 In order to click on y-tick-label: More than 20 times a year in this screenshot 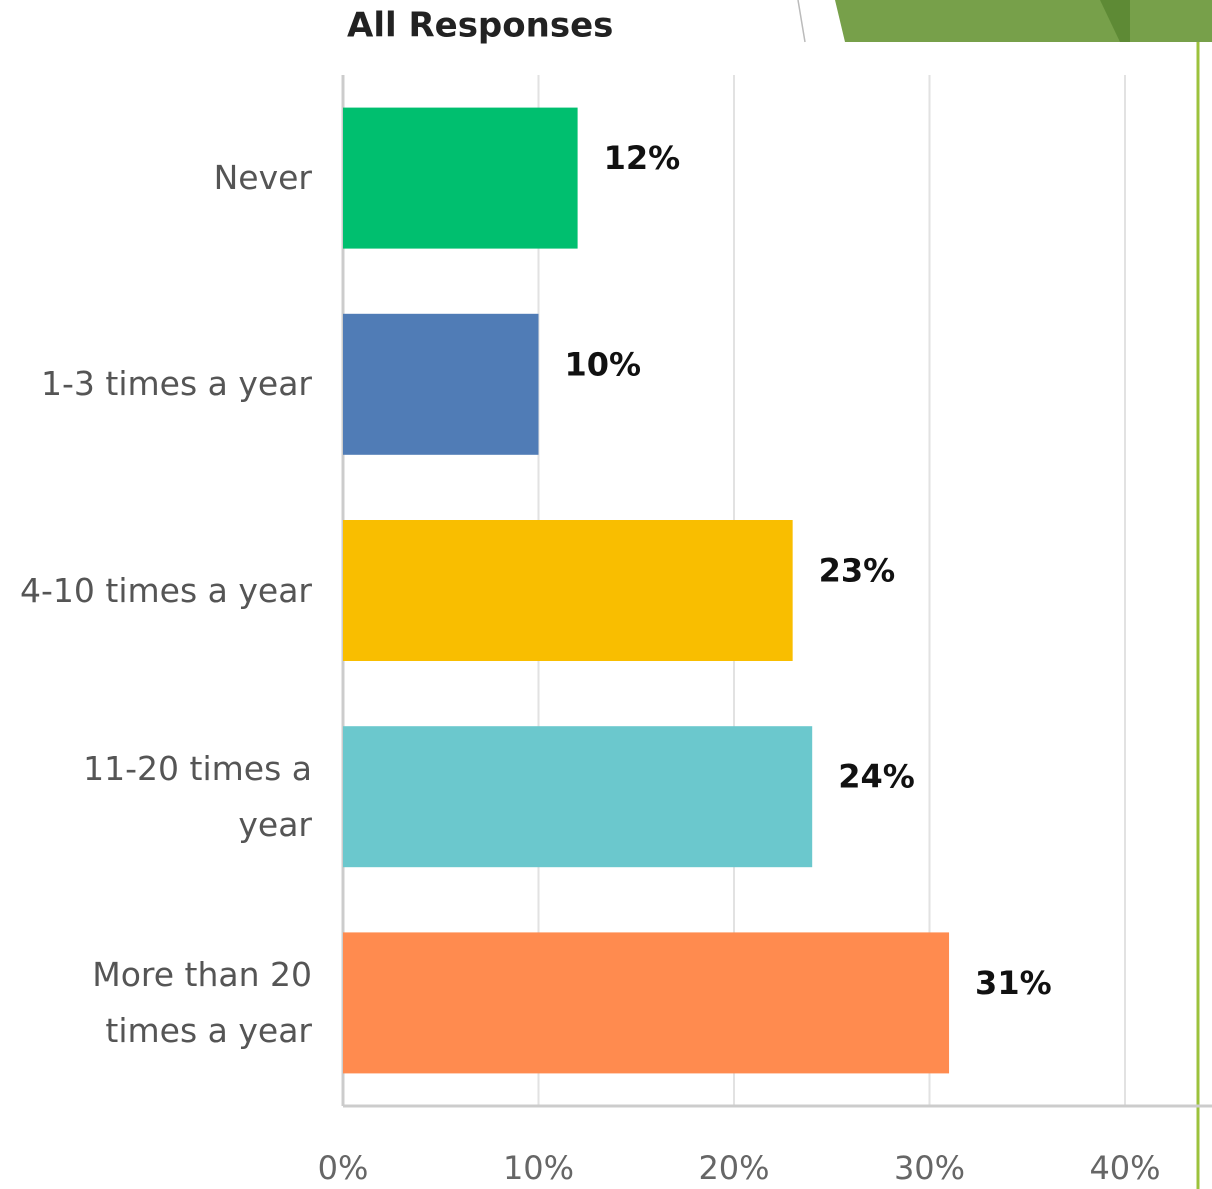, I will do `click(202, 1002)`.